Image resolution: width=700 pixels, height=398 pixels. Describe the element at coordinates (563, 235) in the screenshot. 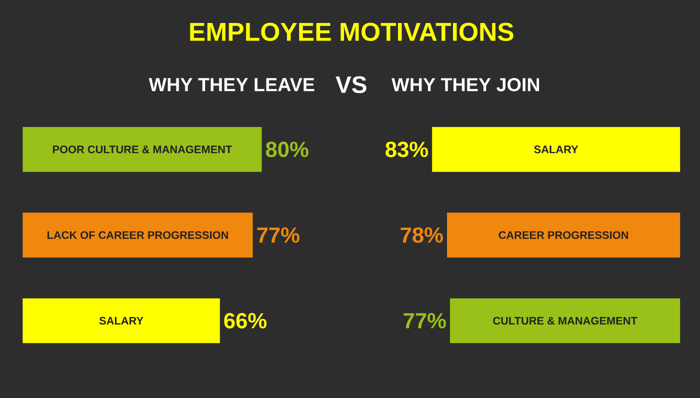

I see `y-tick-label: CAREER PROGRESSION` at that location.